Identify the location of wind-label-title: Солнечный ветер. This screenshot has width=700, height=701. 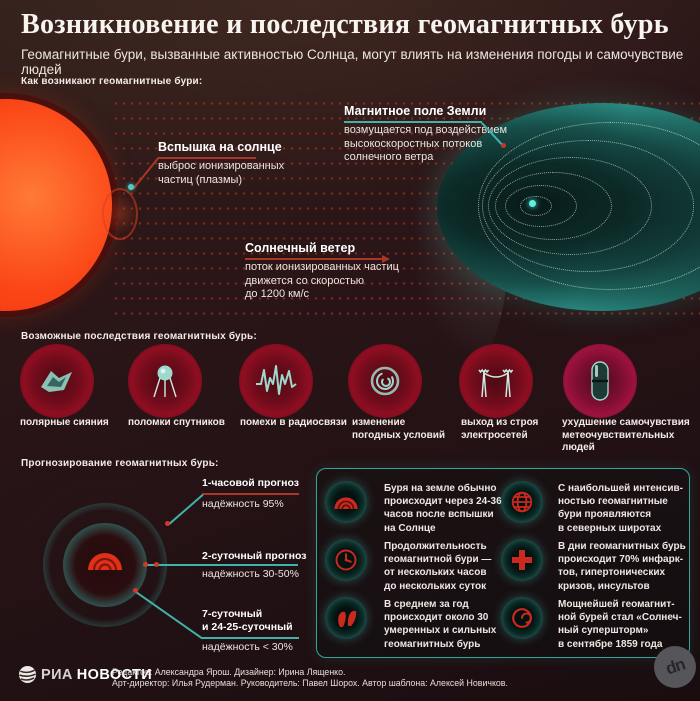
(300, 248).